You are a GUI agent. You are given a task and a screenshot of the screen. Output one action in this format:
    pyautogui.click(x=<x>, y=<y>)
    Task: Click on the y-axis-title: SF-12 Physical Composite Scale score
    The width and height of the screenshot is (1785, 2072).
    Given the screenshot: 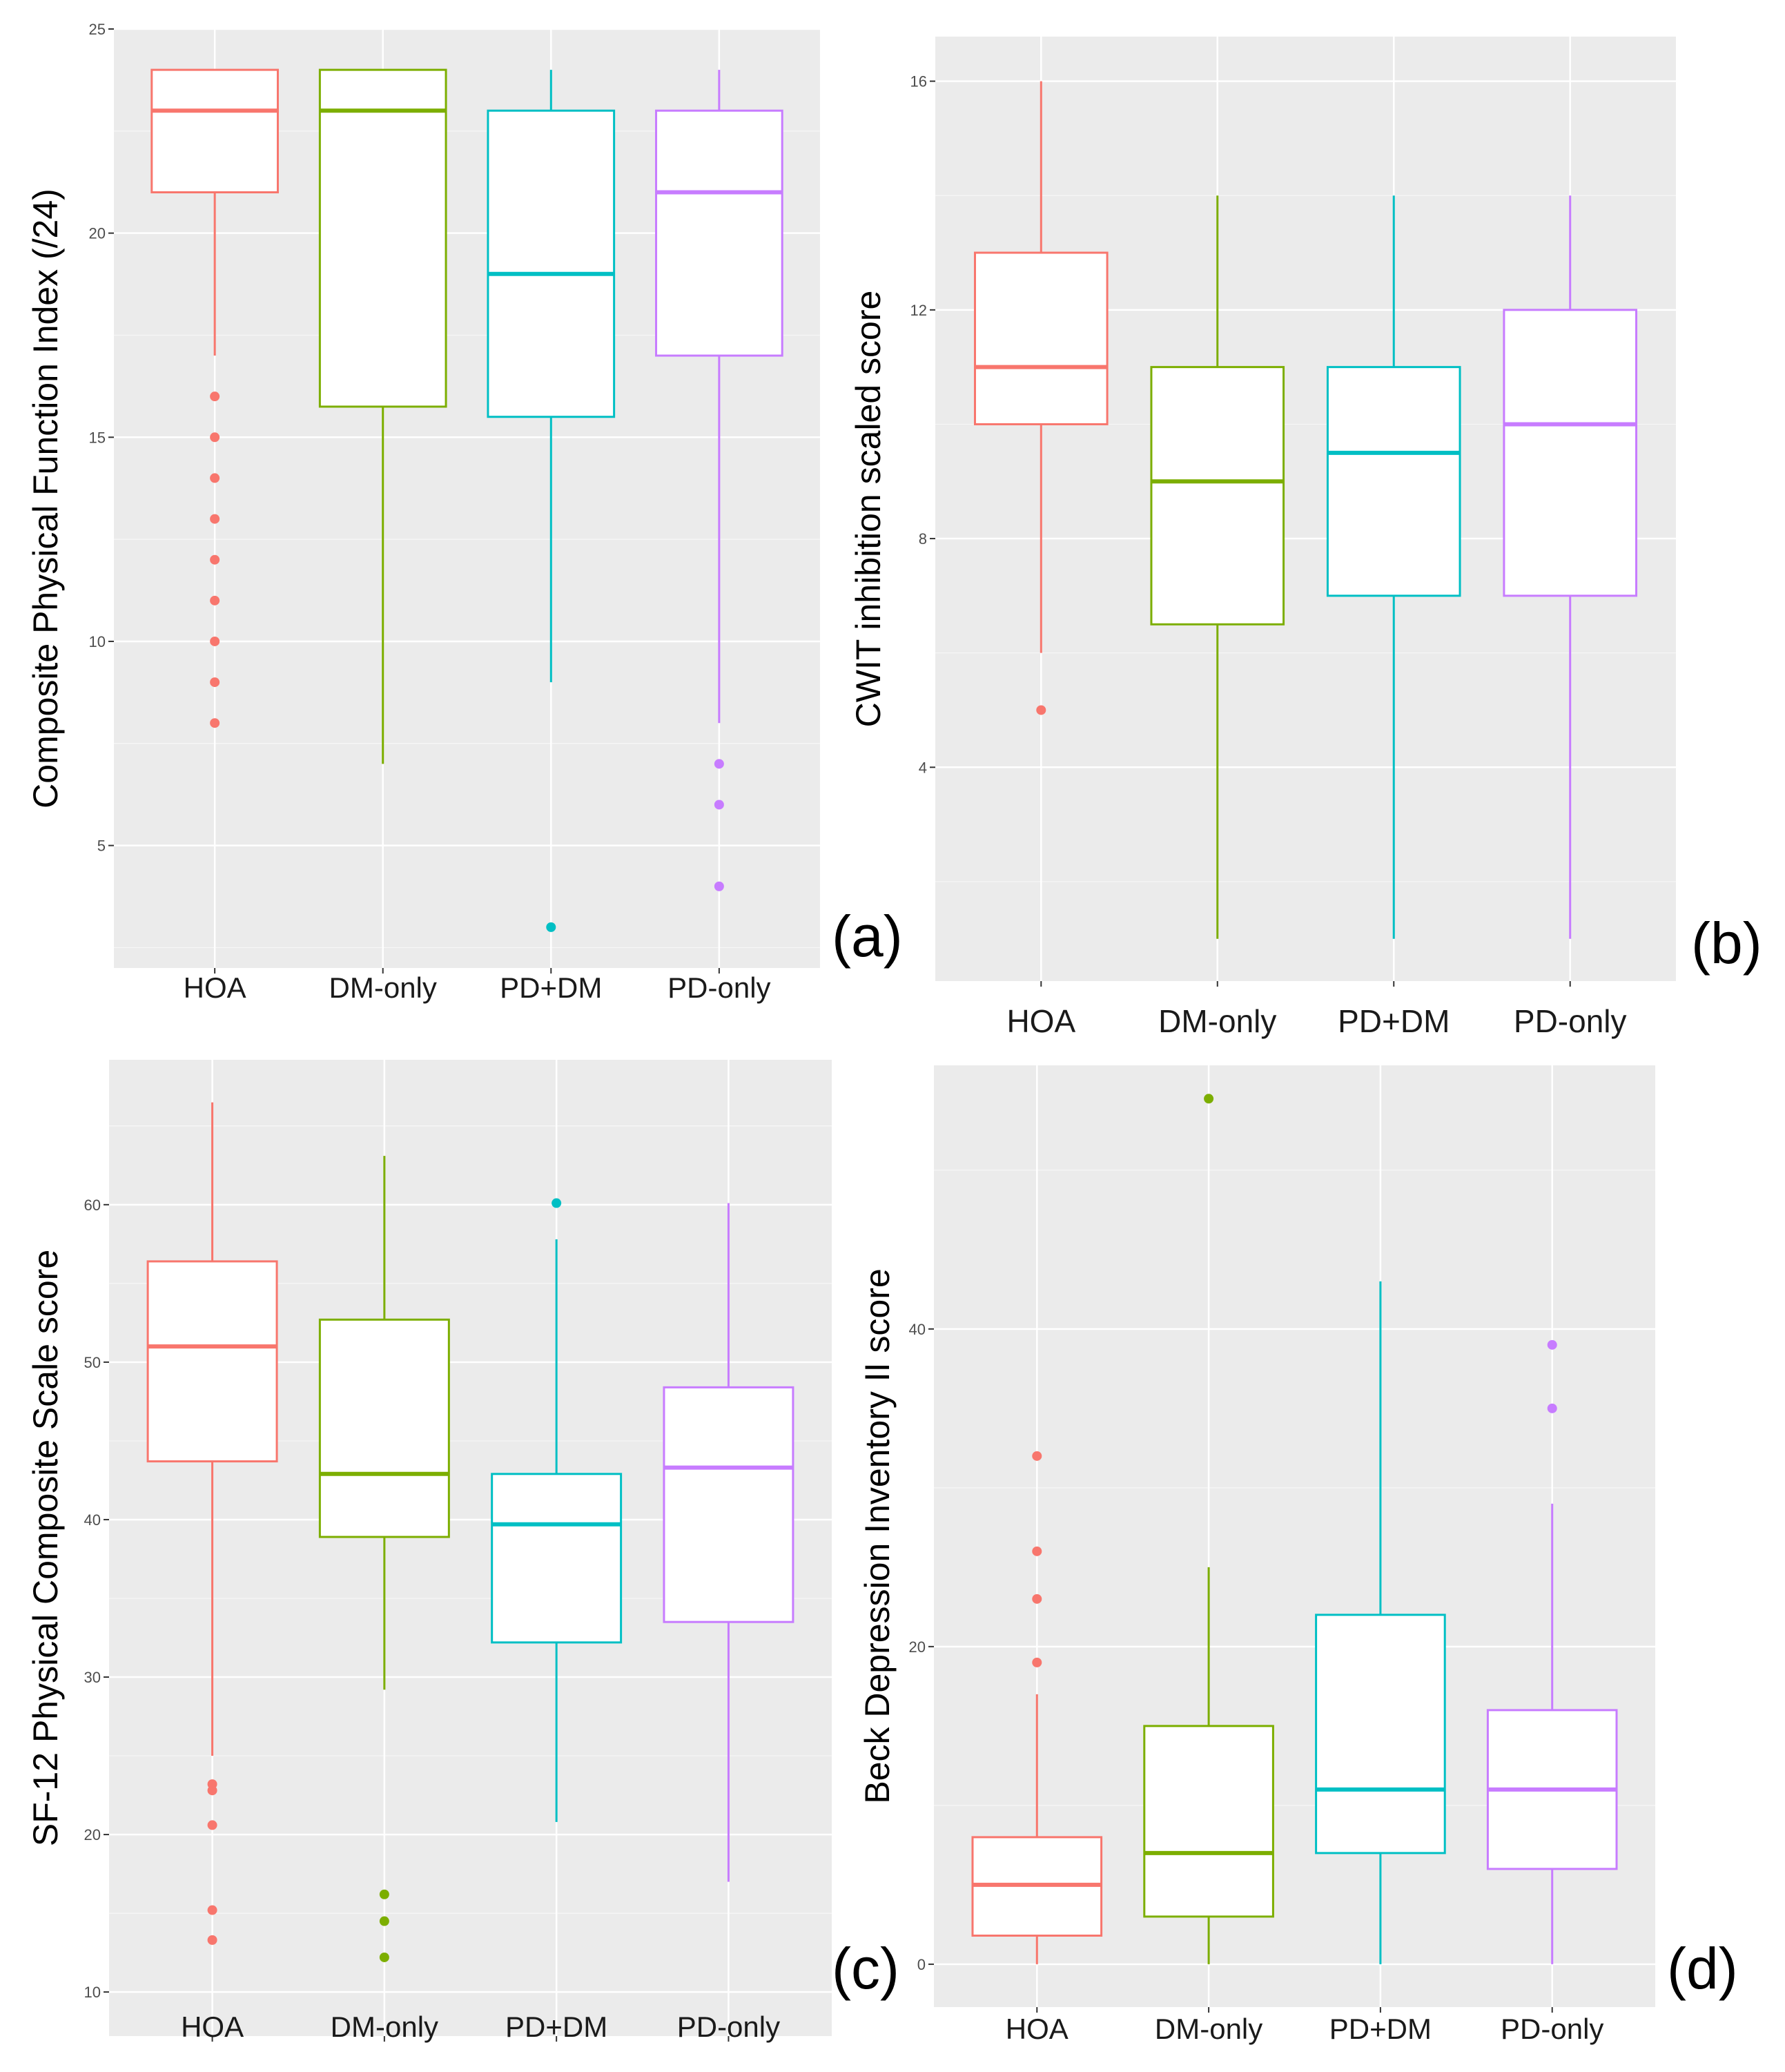 What is the action you would take?
    pyautogui.click(x=46, y=1548)
    